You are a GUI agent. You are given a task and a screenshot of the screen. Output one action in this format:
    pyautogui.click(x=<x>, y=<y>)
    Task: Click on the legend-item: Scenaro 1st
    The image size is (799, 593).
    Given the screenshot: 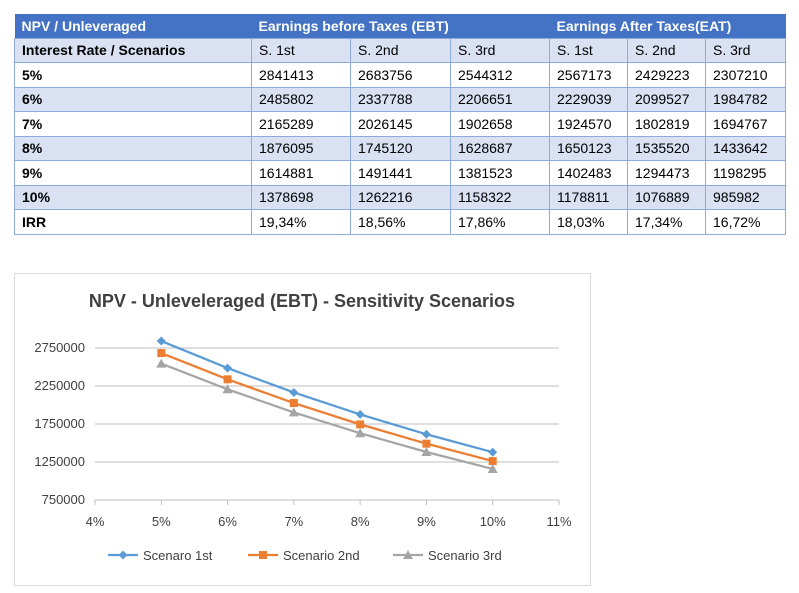 What is the action you would take?
    pyautogui.click(x=160, y=555)
    